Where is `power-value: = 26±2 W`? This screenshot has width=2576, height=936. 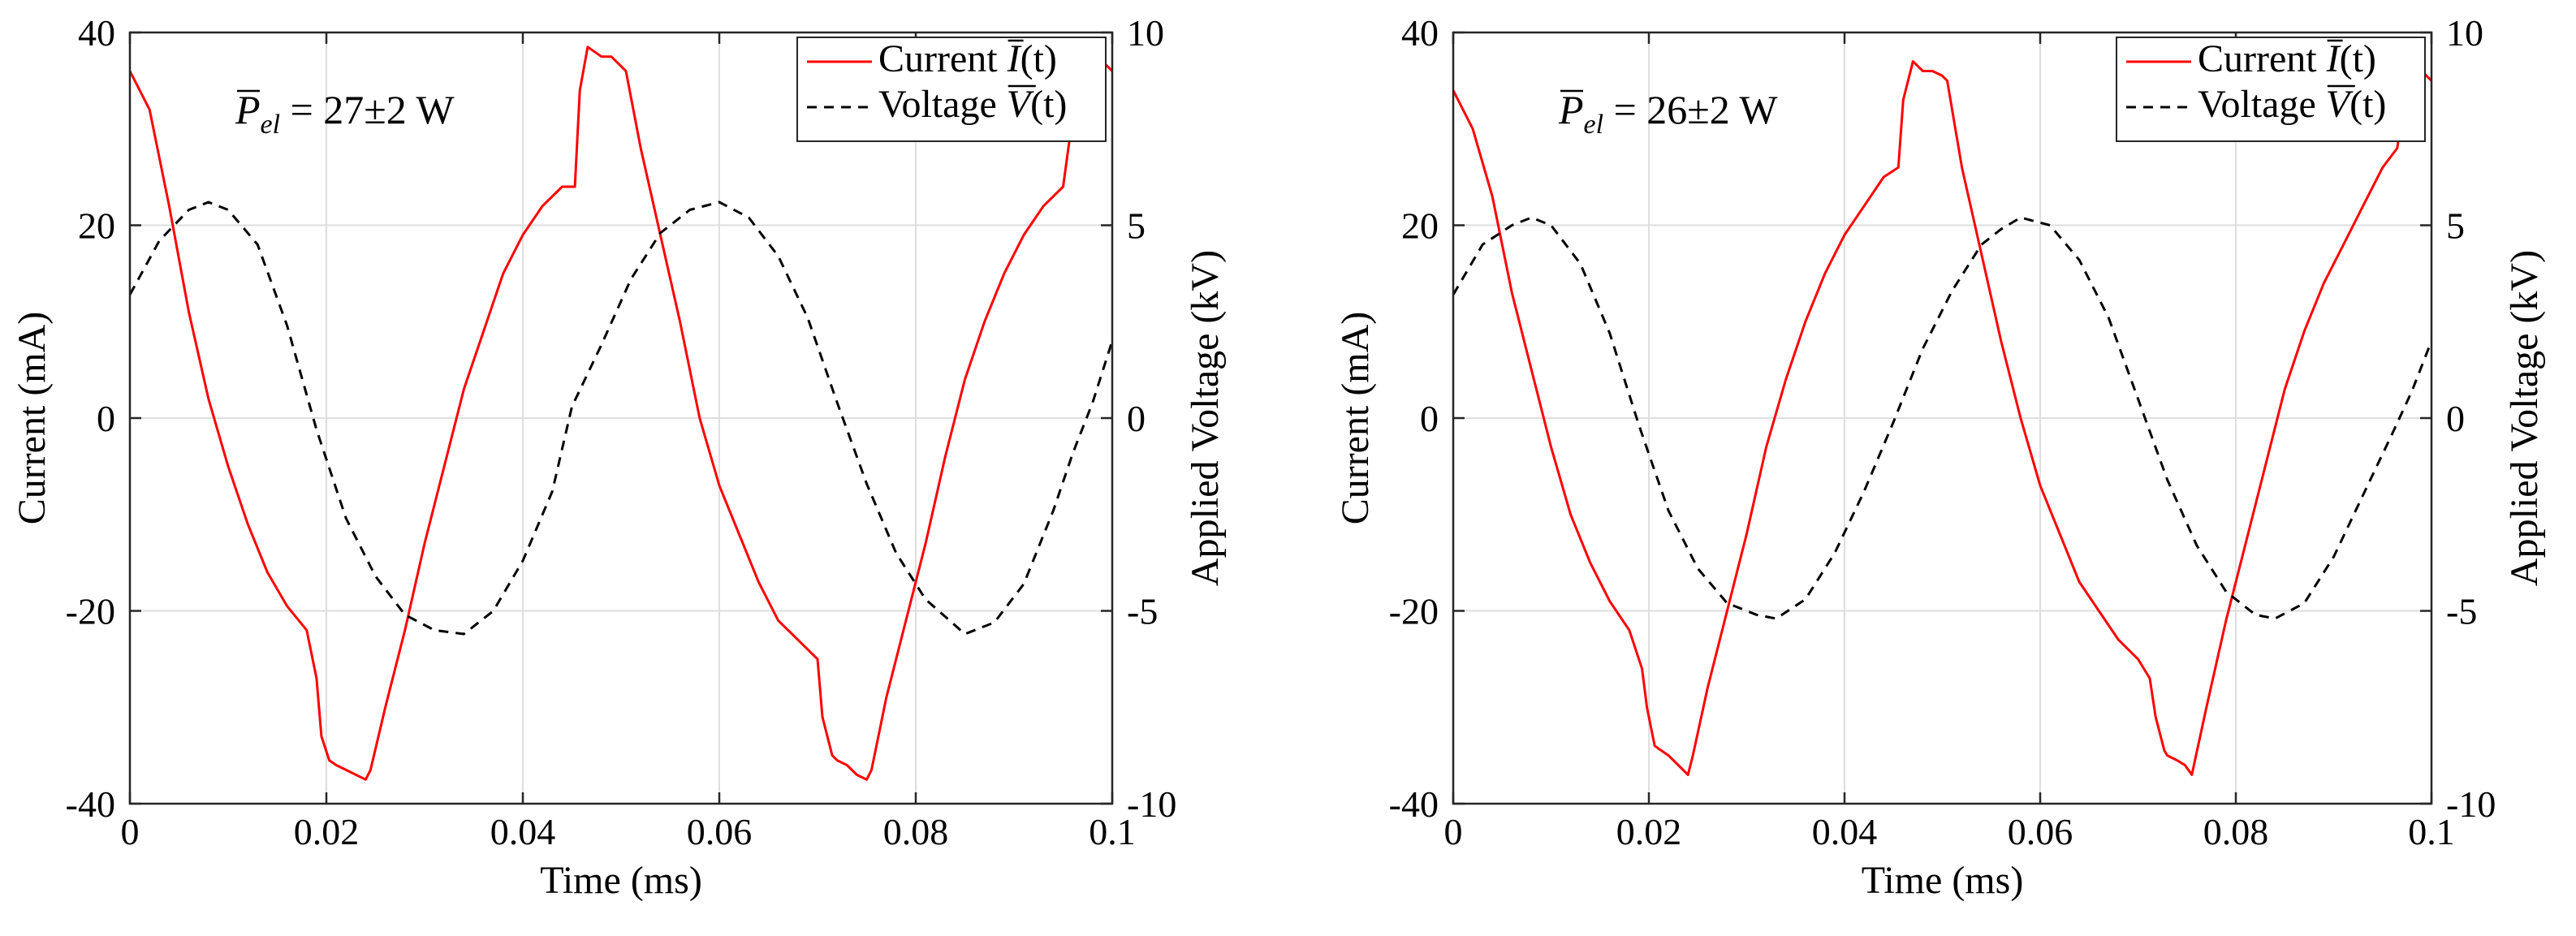
power-value: = 26±2 W is located at coordinates (1690, 109).